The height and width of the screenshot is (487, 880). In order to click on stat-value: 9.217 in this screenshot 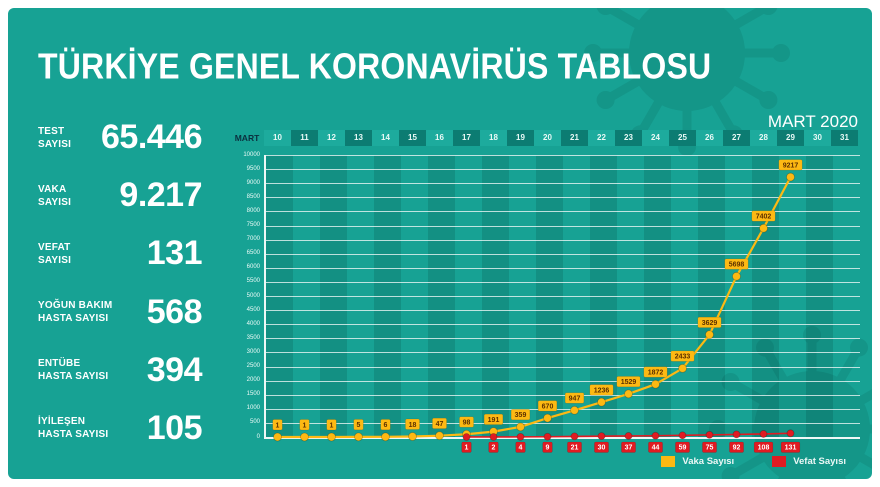, I will do `click(160, 195)`.